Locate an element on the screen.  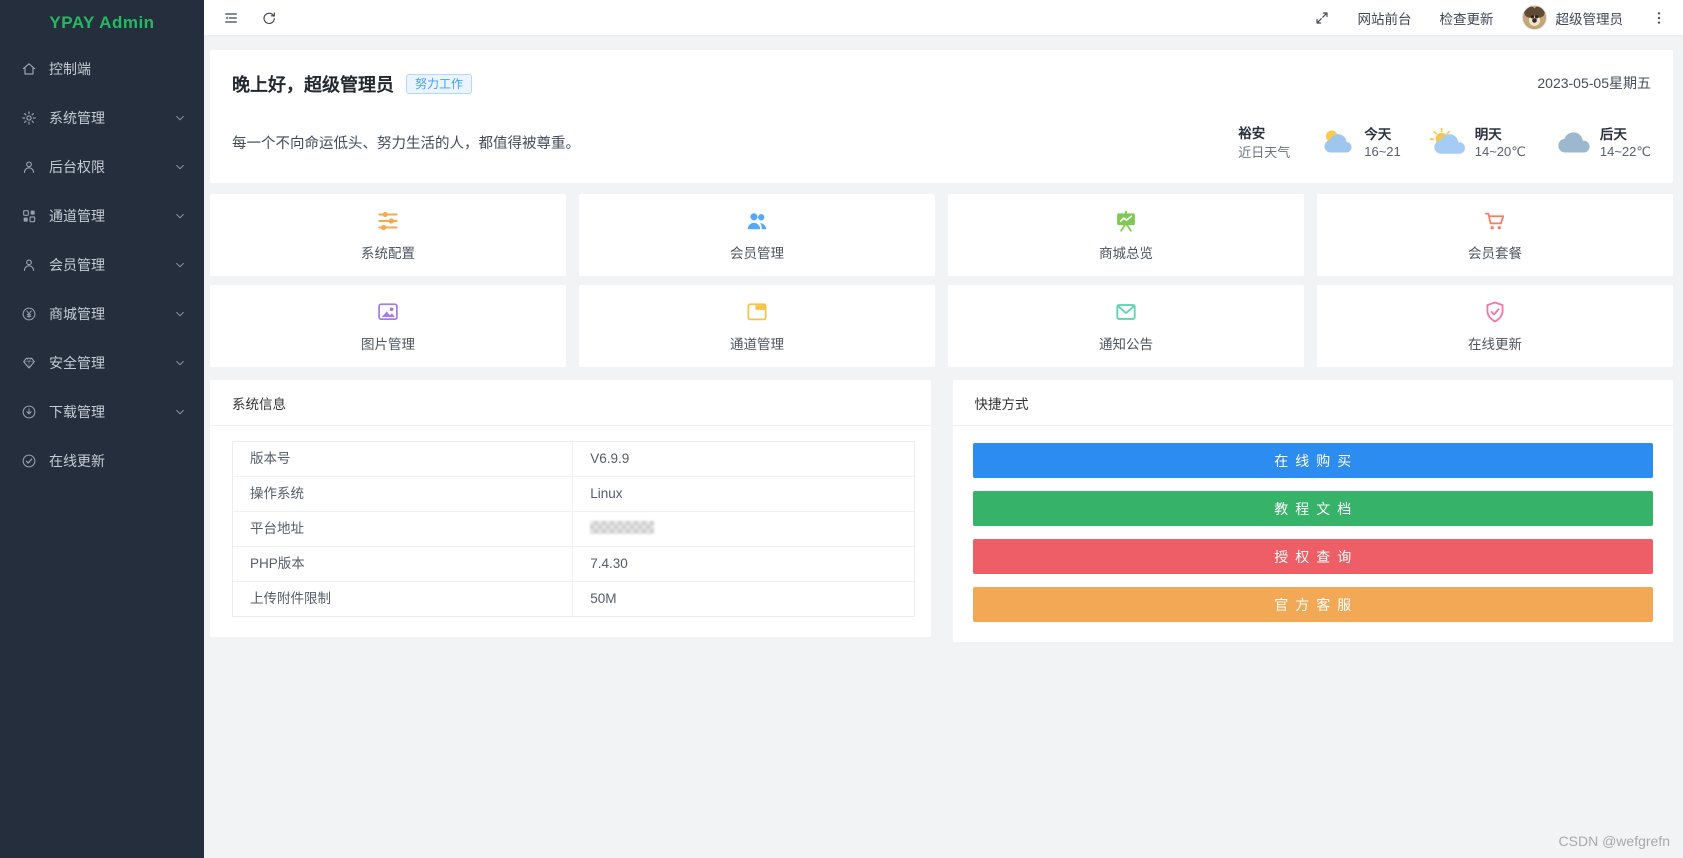
sidebar-item-channel-management: 通道管理 is located at coordinates (102, 215).